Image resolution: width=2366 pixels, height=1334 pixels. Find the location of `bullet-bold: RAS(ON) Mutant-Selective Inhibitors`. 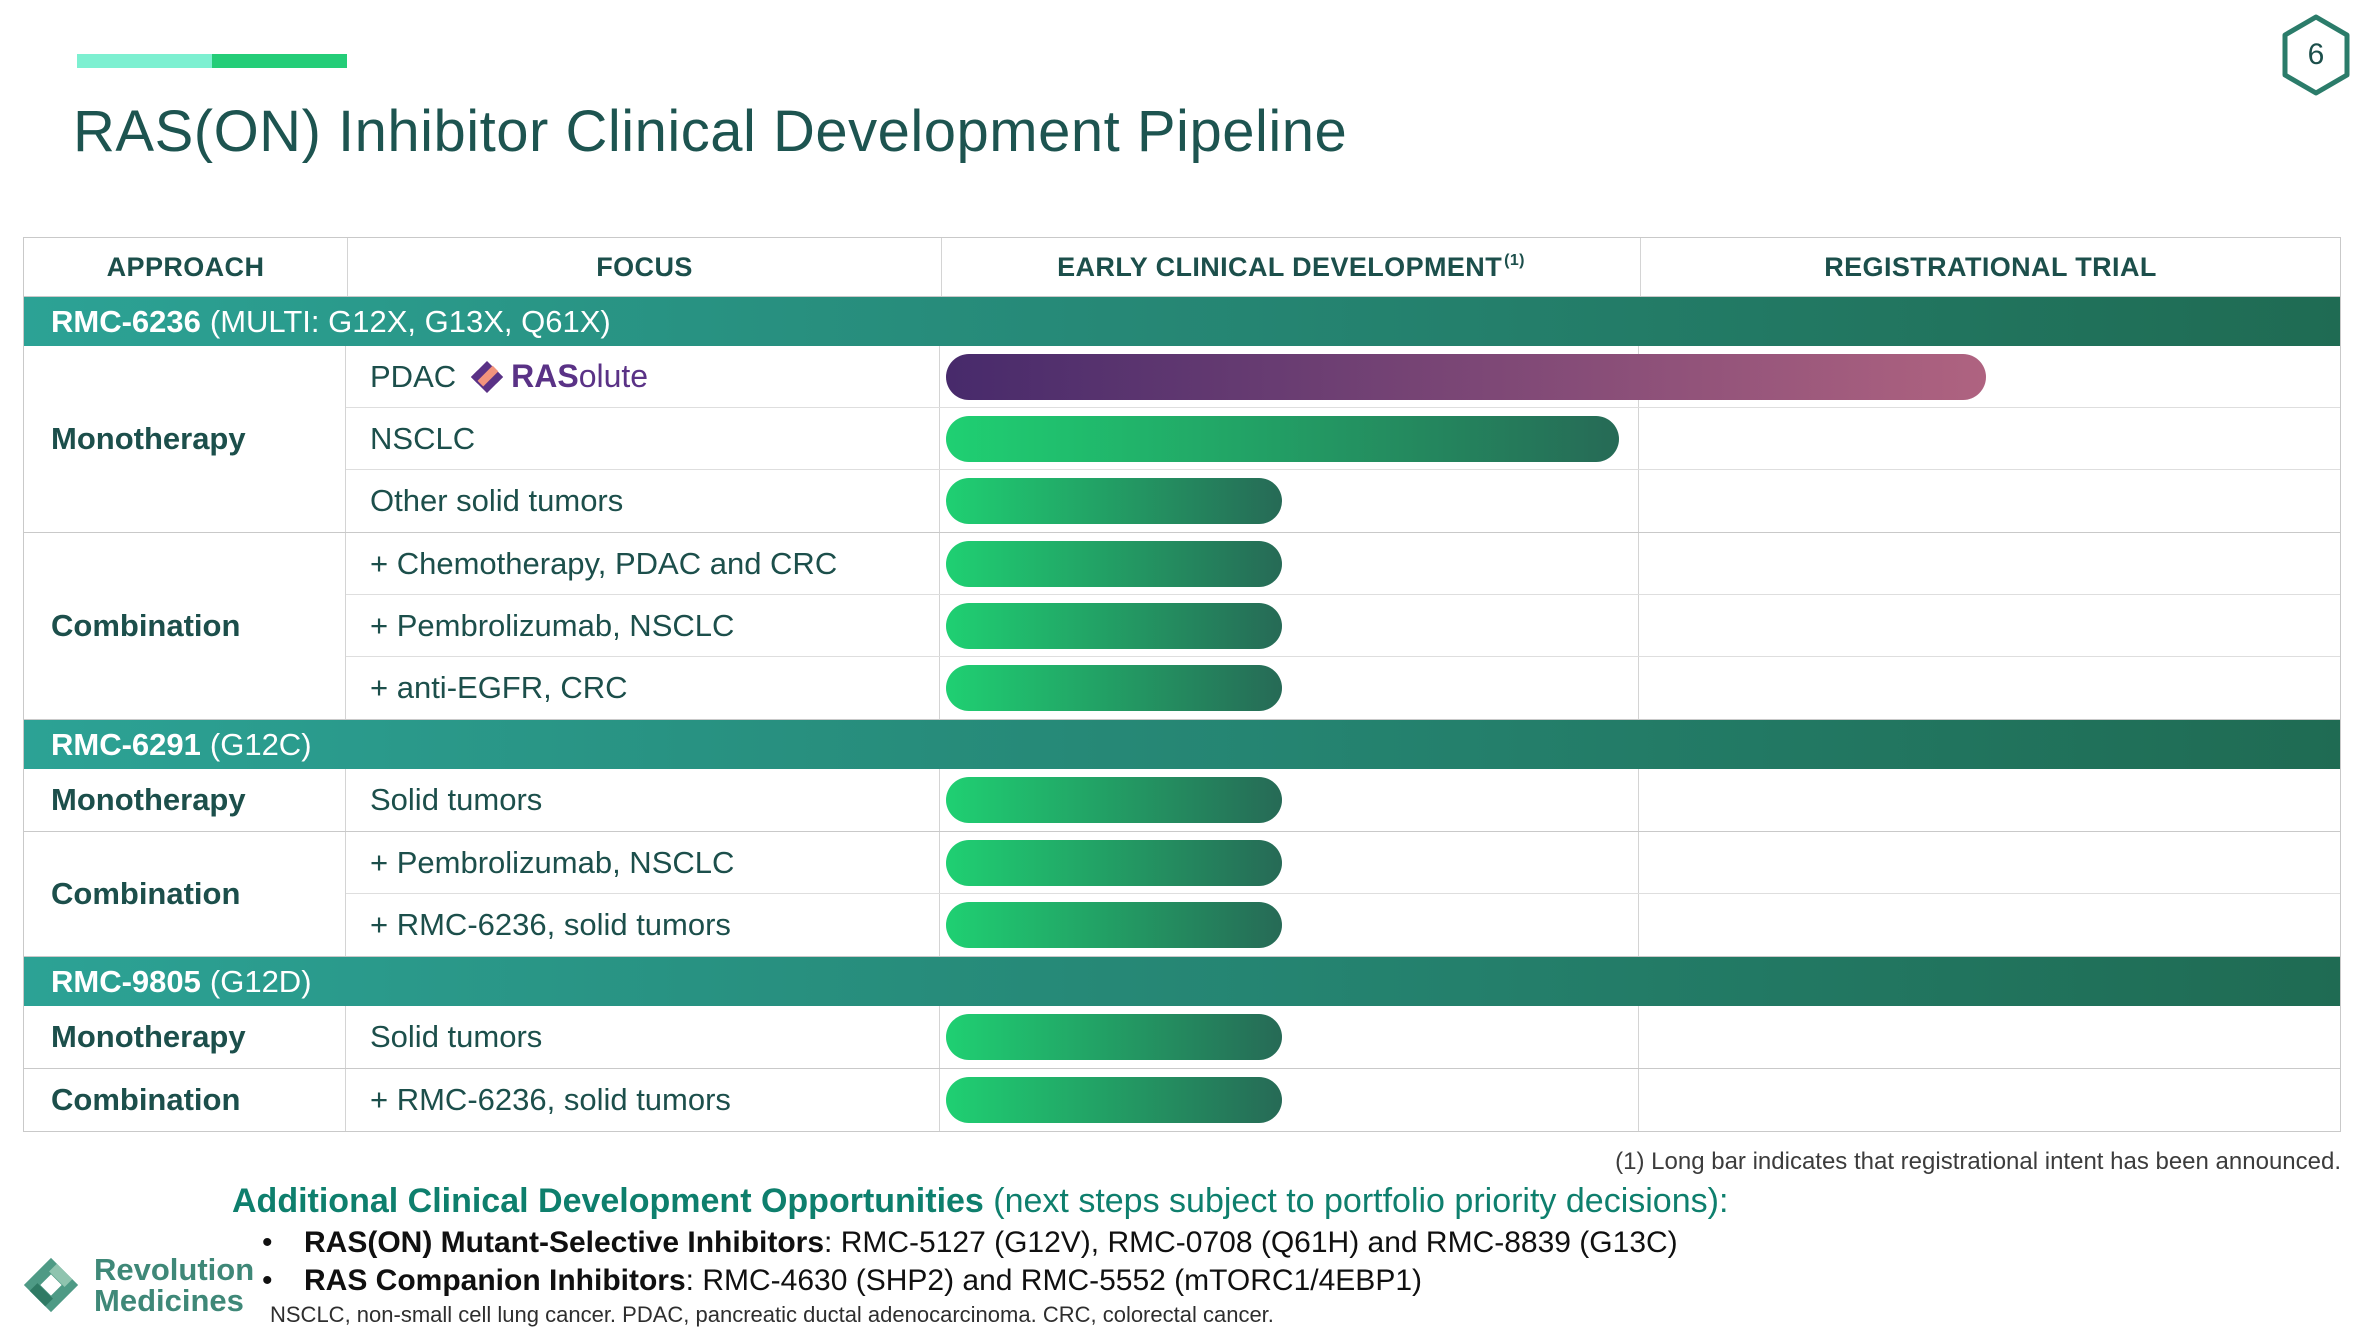

bullet-bold: RAS(ON) Mutant-Selective Inhibitors is located at coordinates (564, 1242).